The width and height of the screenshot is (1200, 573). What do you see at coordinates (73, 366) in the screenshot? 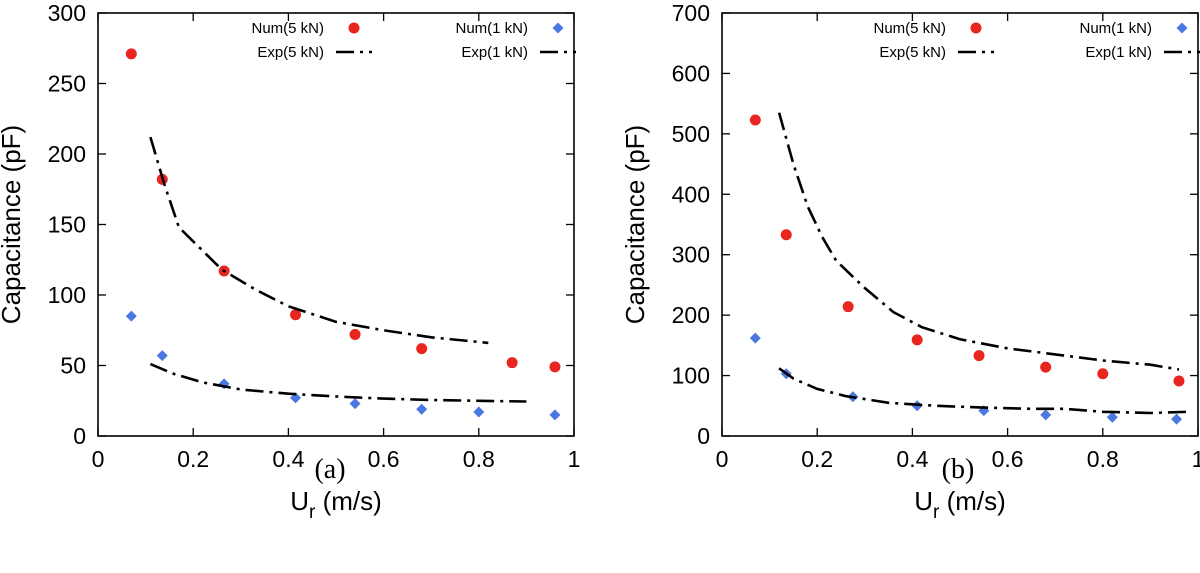
I see `y-tick-label: 50` at bounding box center [73, 366].